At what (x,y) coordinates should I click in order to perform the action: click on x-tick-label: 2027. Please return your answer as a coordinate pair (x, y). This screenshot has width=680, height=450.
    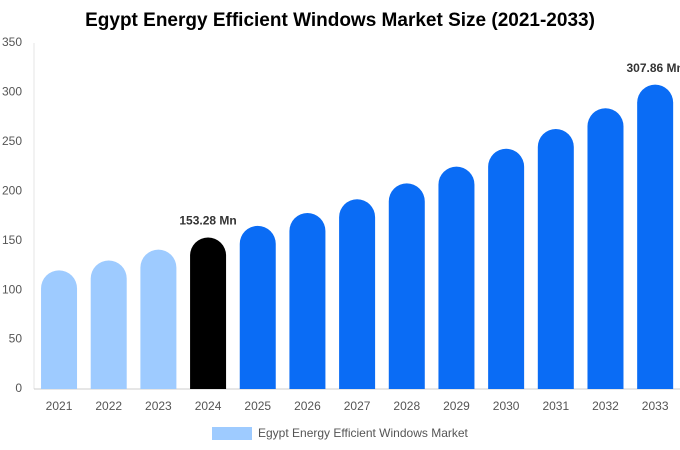
    Looking at the image, I should click on (357, 406).